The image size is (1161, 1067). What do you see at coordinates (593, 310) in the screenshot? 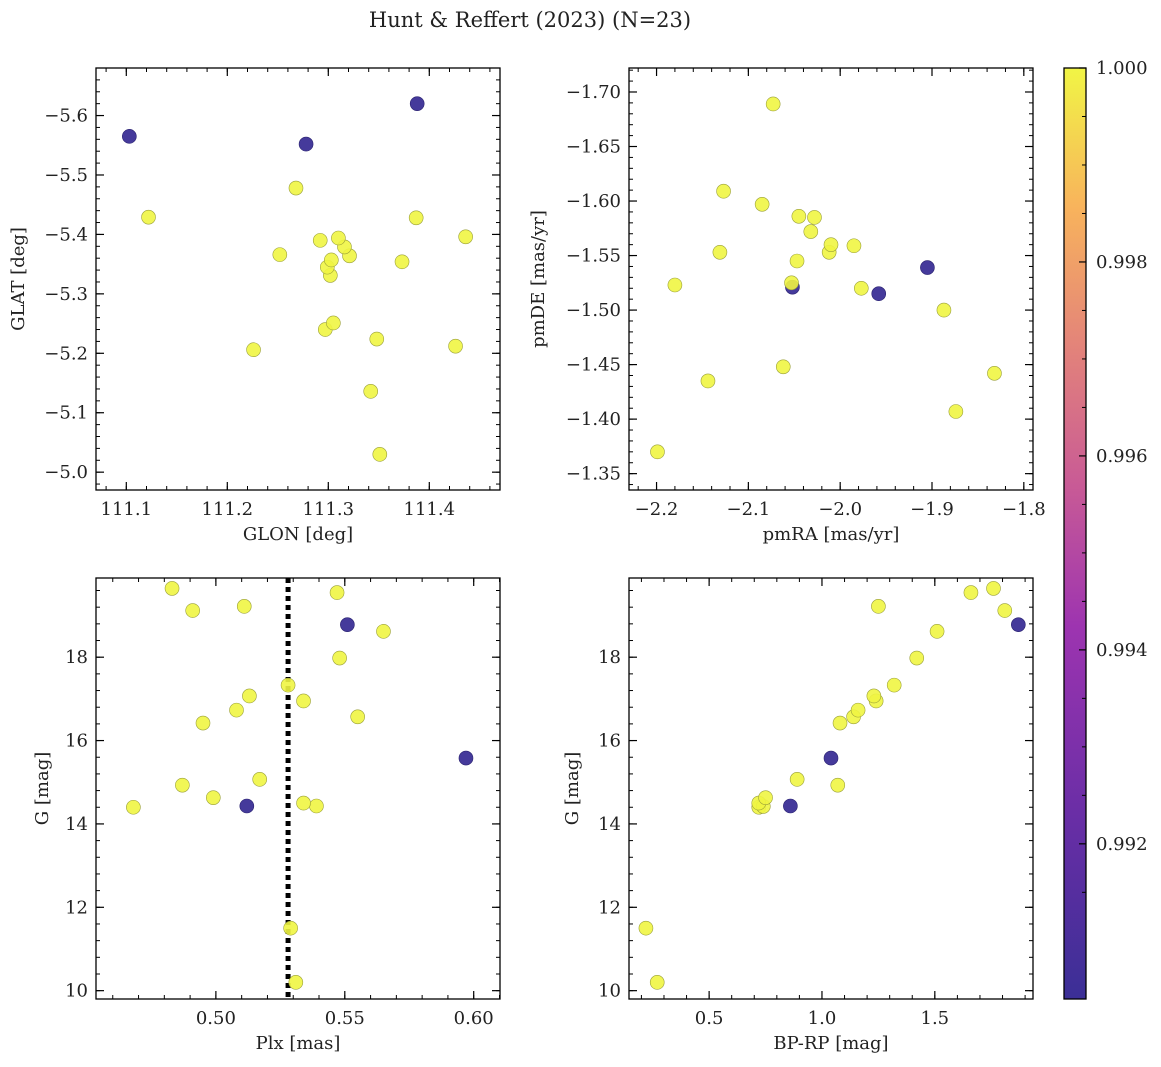
I see `y-tick-label: −1.50` at bounding box center [593, 310].